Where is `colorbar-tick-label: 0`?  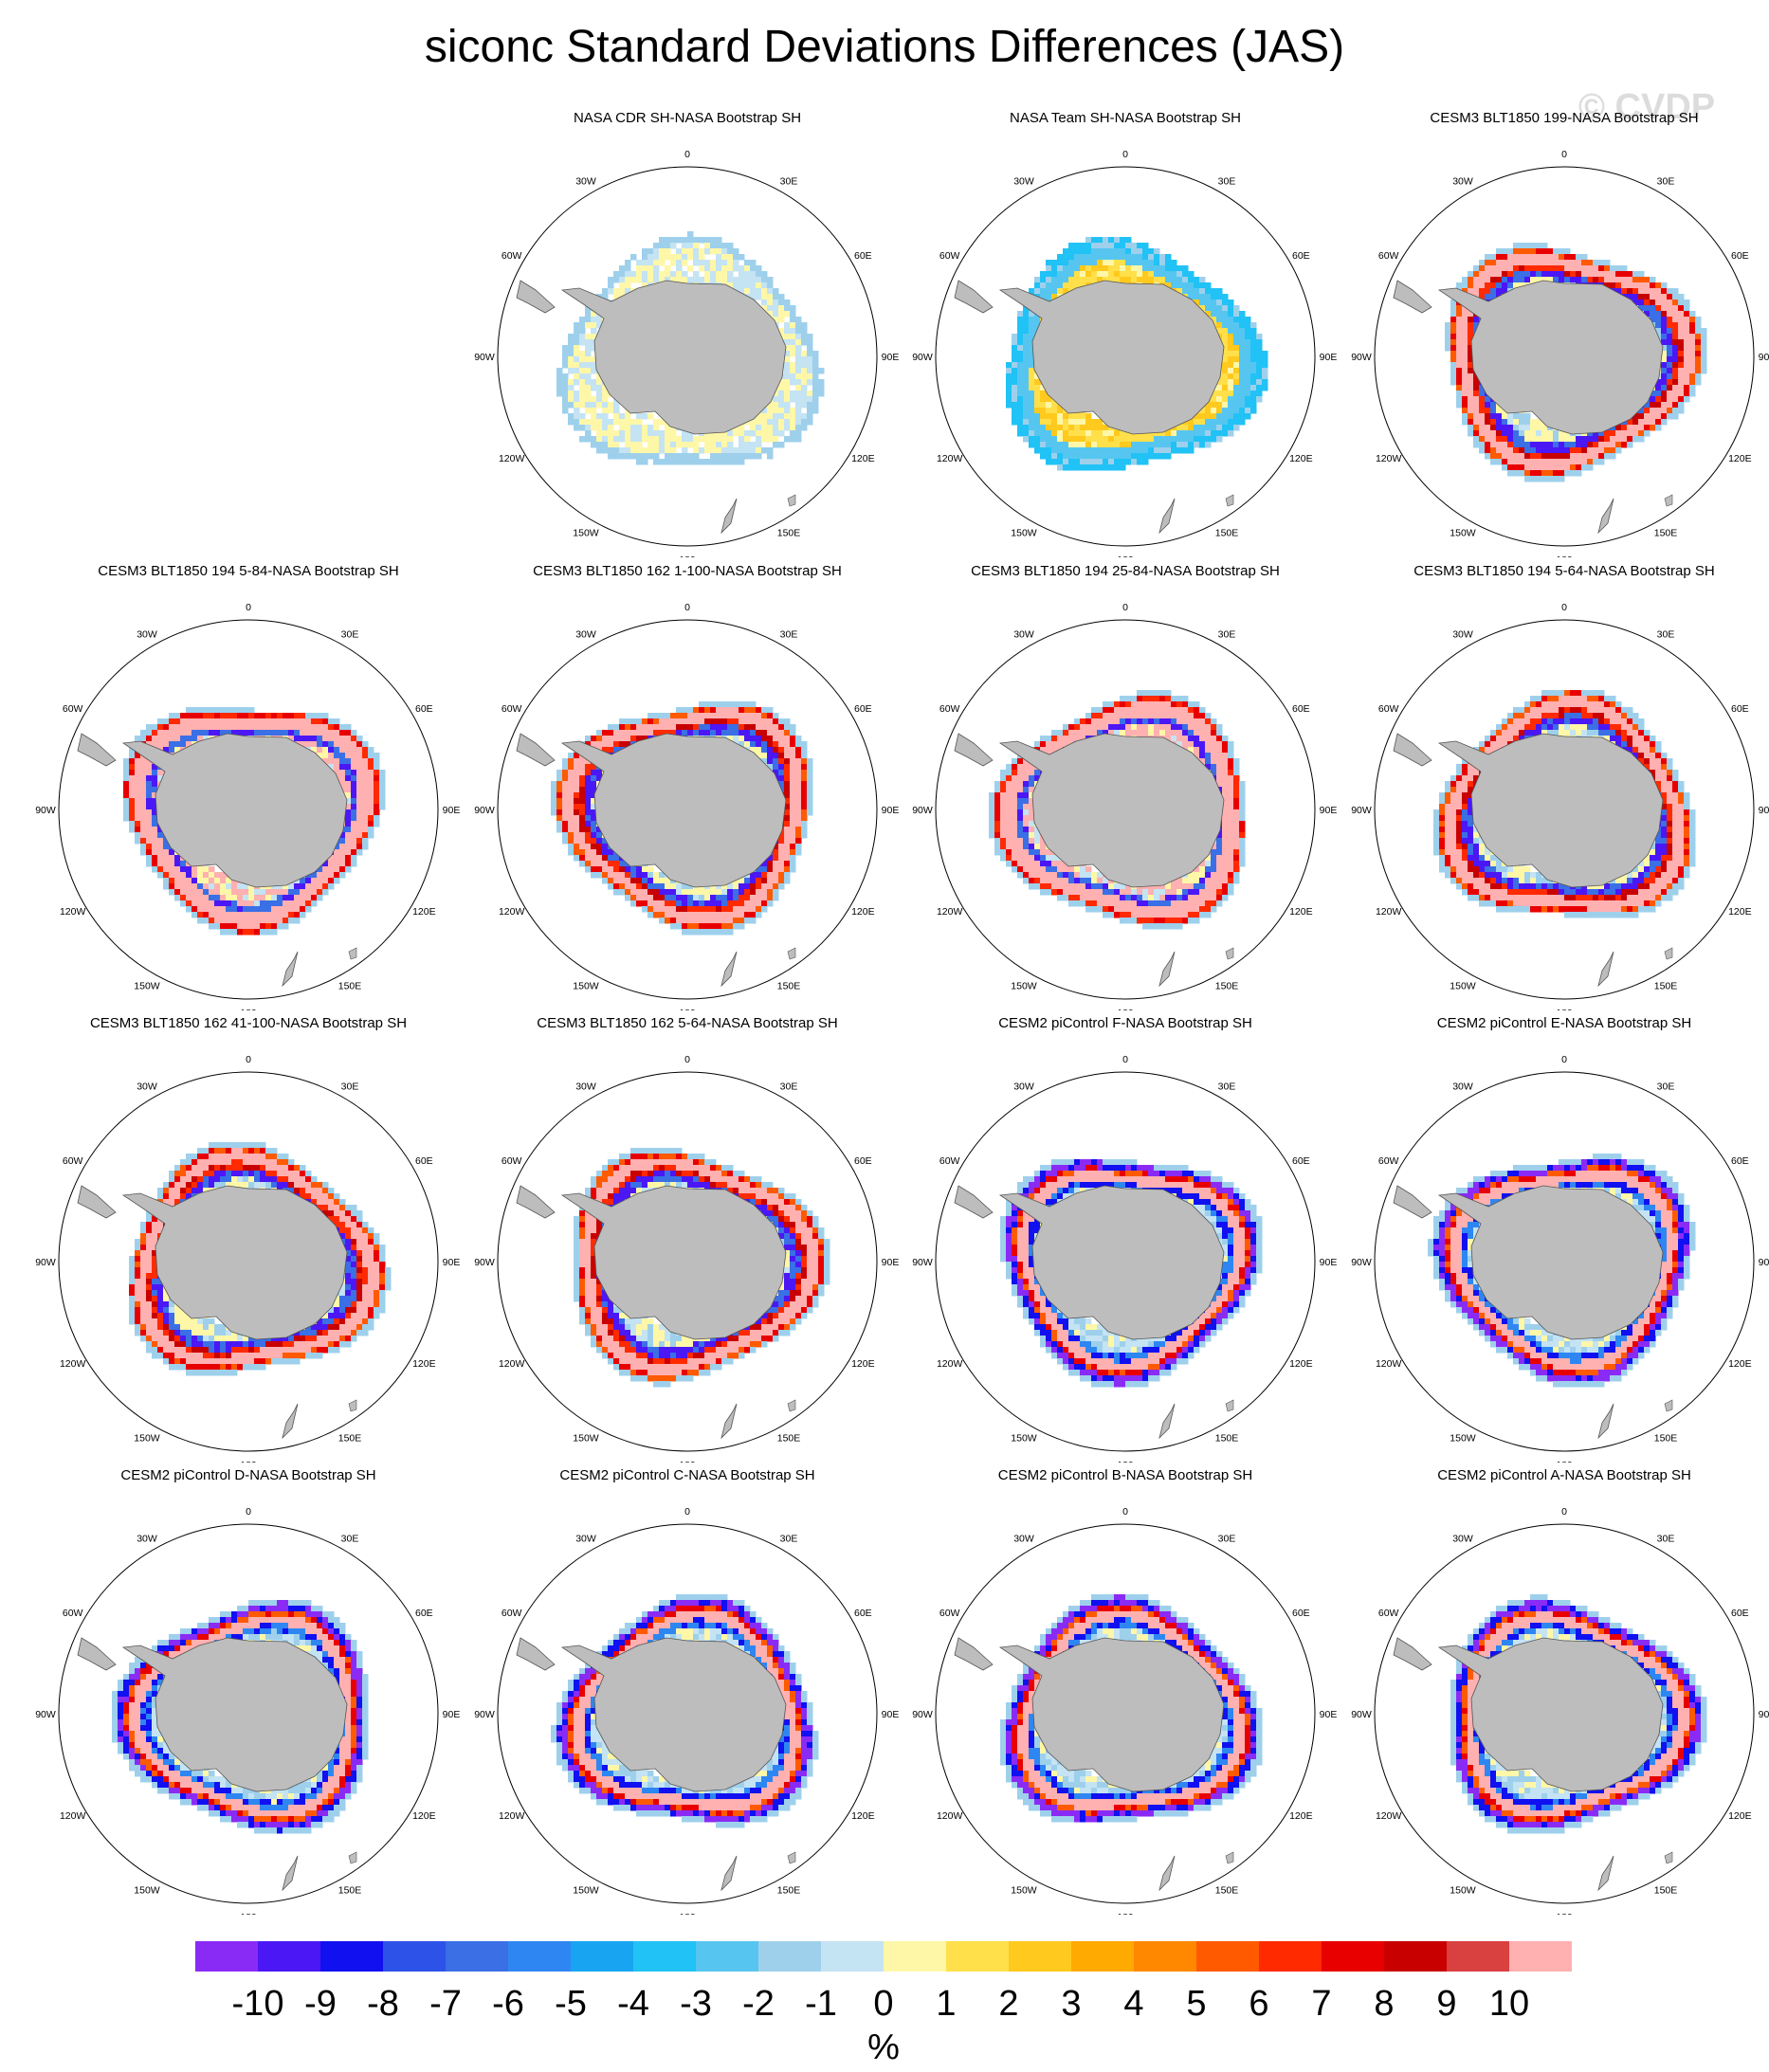
colorbar-tick-label: 0 is located at coordinates (883, 2004).